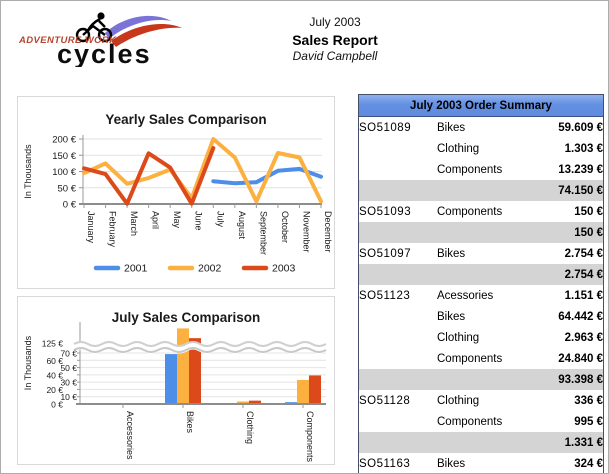 The image size is (609, 474). Describe the element at coordinates (569, 190) in the screenshot. I see `order-subtotal: 74.150 €` at that location.